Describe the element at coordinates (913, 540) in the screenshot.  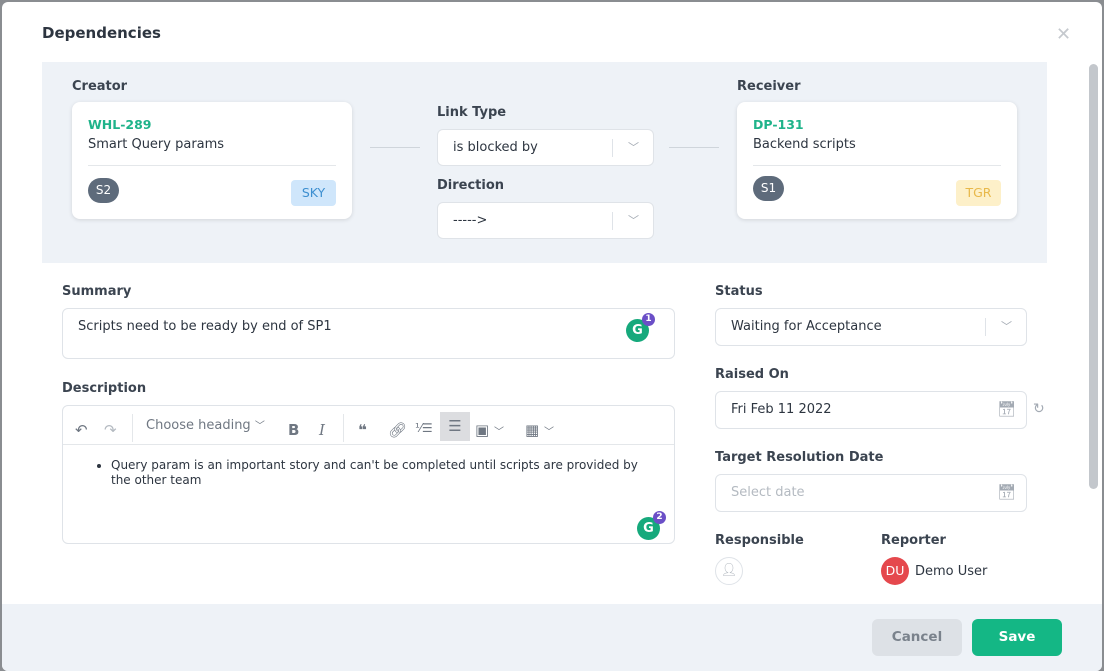
I see `reporter-label: Reporter` at that location.